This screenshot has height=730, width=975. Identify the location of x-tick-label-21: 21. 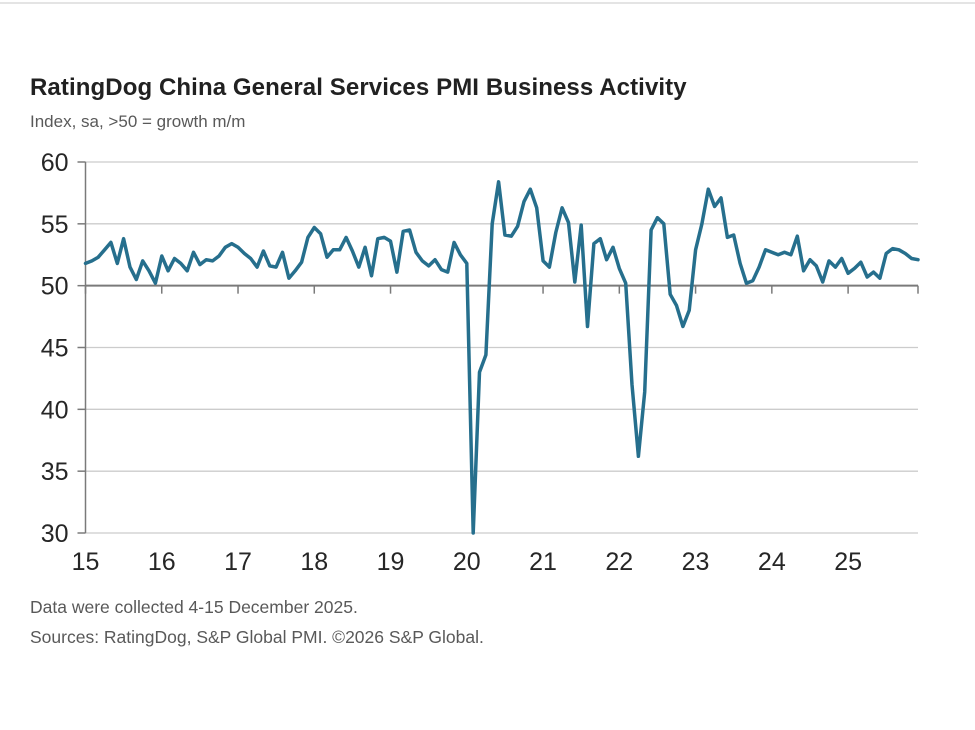
(543, 562).